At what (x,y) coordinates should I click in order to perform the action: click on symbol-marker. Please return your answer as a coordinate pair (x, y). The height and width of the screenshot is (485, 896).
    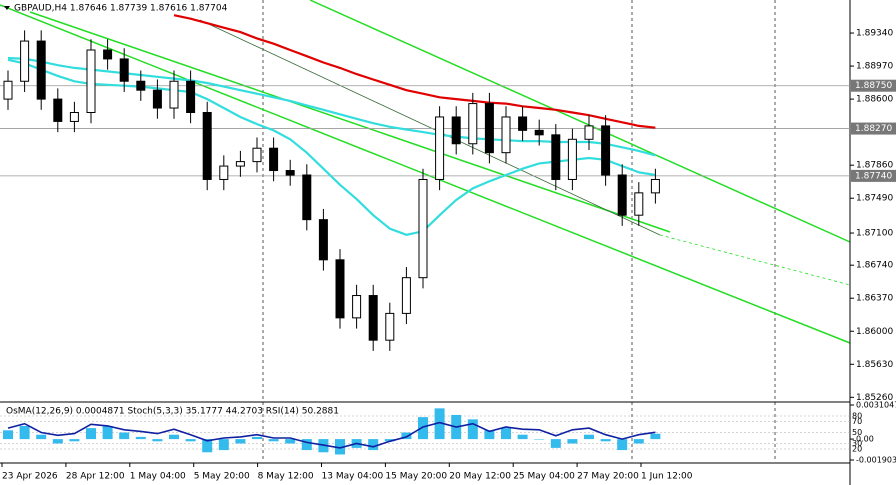
    Looking at the image, I should click on (7, 8).